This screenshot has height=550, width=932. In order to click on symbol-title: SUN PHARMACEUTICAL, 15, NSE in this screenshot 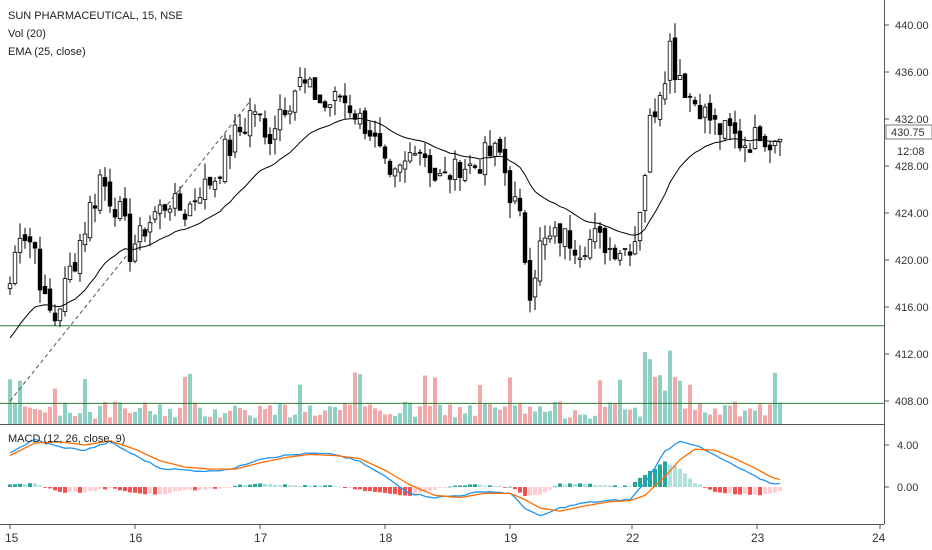, I will do `click(95, 16)`.